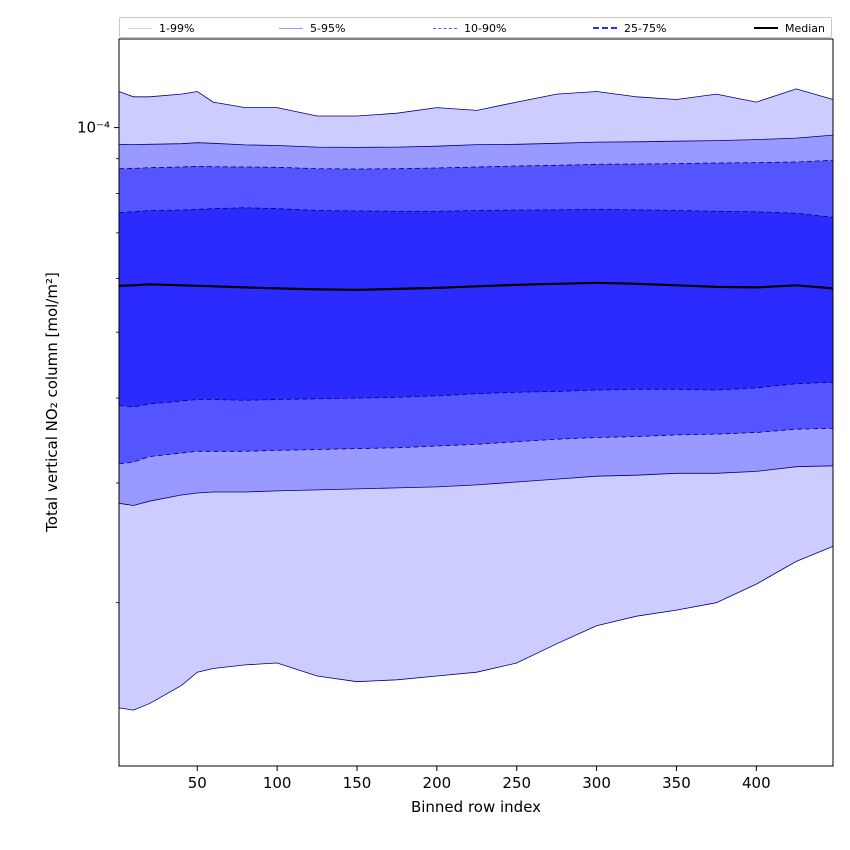 Image resolution: width=850 pixels, height=850 pixels. What do you see at coordinates (805, 28) in the screenshot?
I see `legend-label-median: Median` at bounding box center [805, 28].